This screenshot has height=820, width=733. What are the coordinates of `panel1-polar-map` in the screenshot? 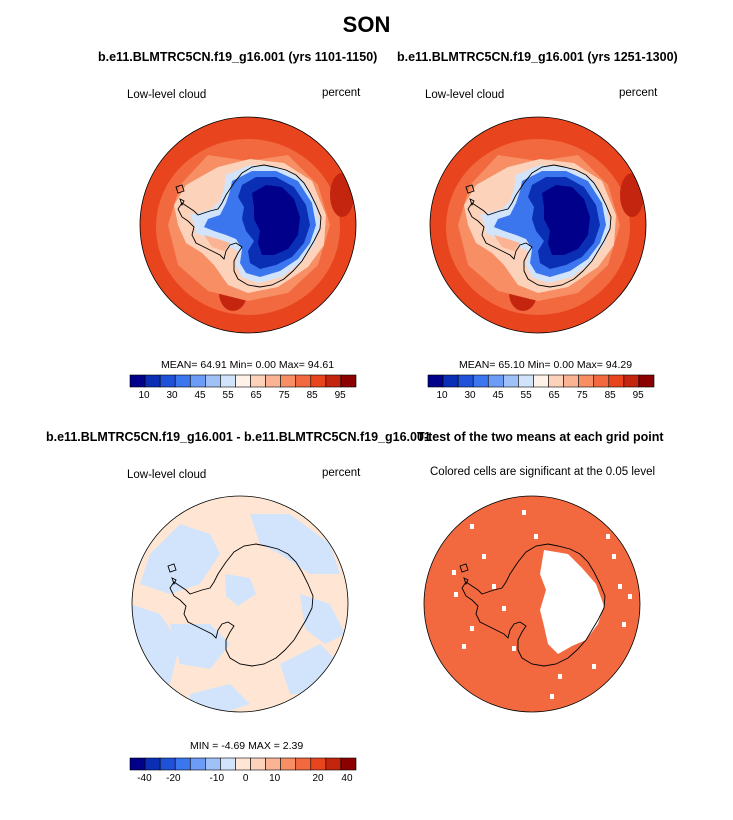 It's located at (248, 225).